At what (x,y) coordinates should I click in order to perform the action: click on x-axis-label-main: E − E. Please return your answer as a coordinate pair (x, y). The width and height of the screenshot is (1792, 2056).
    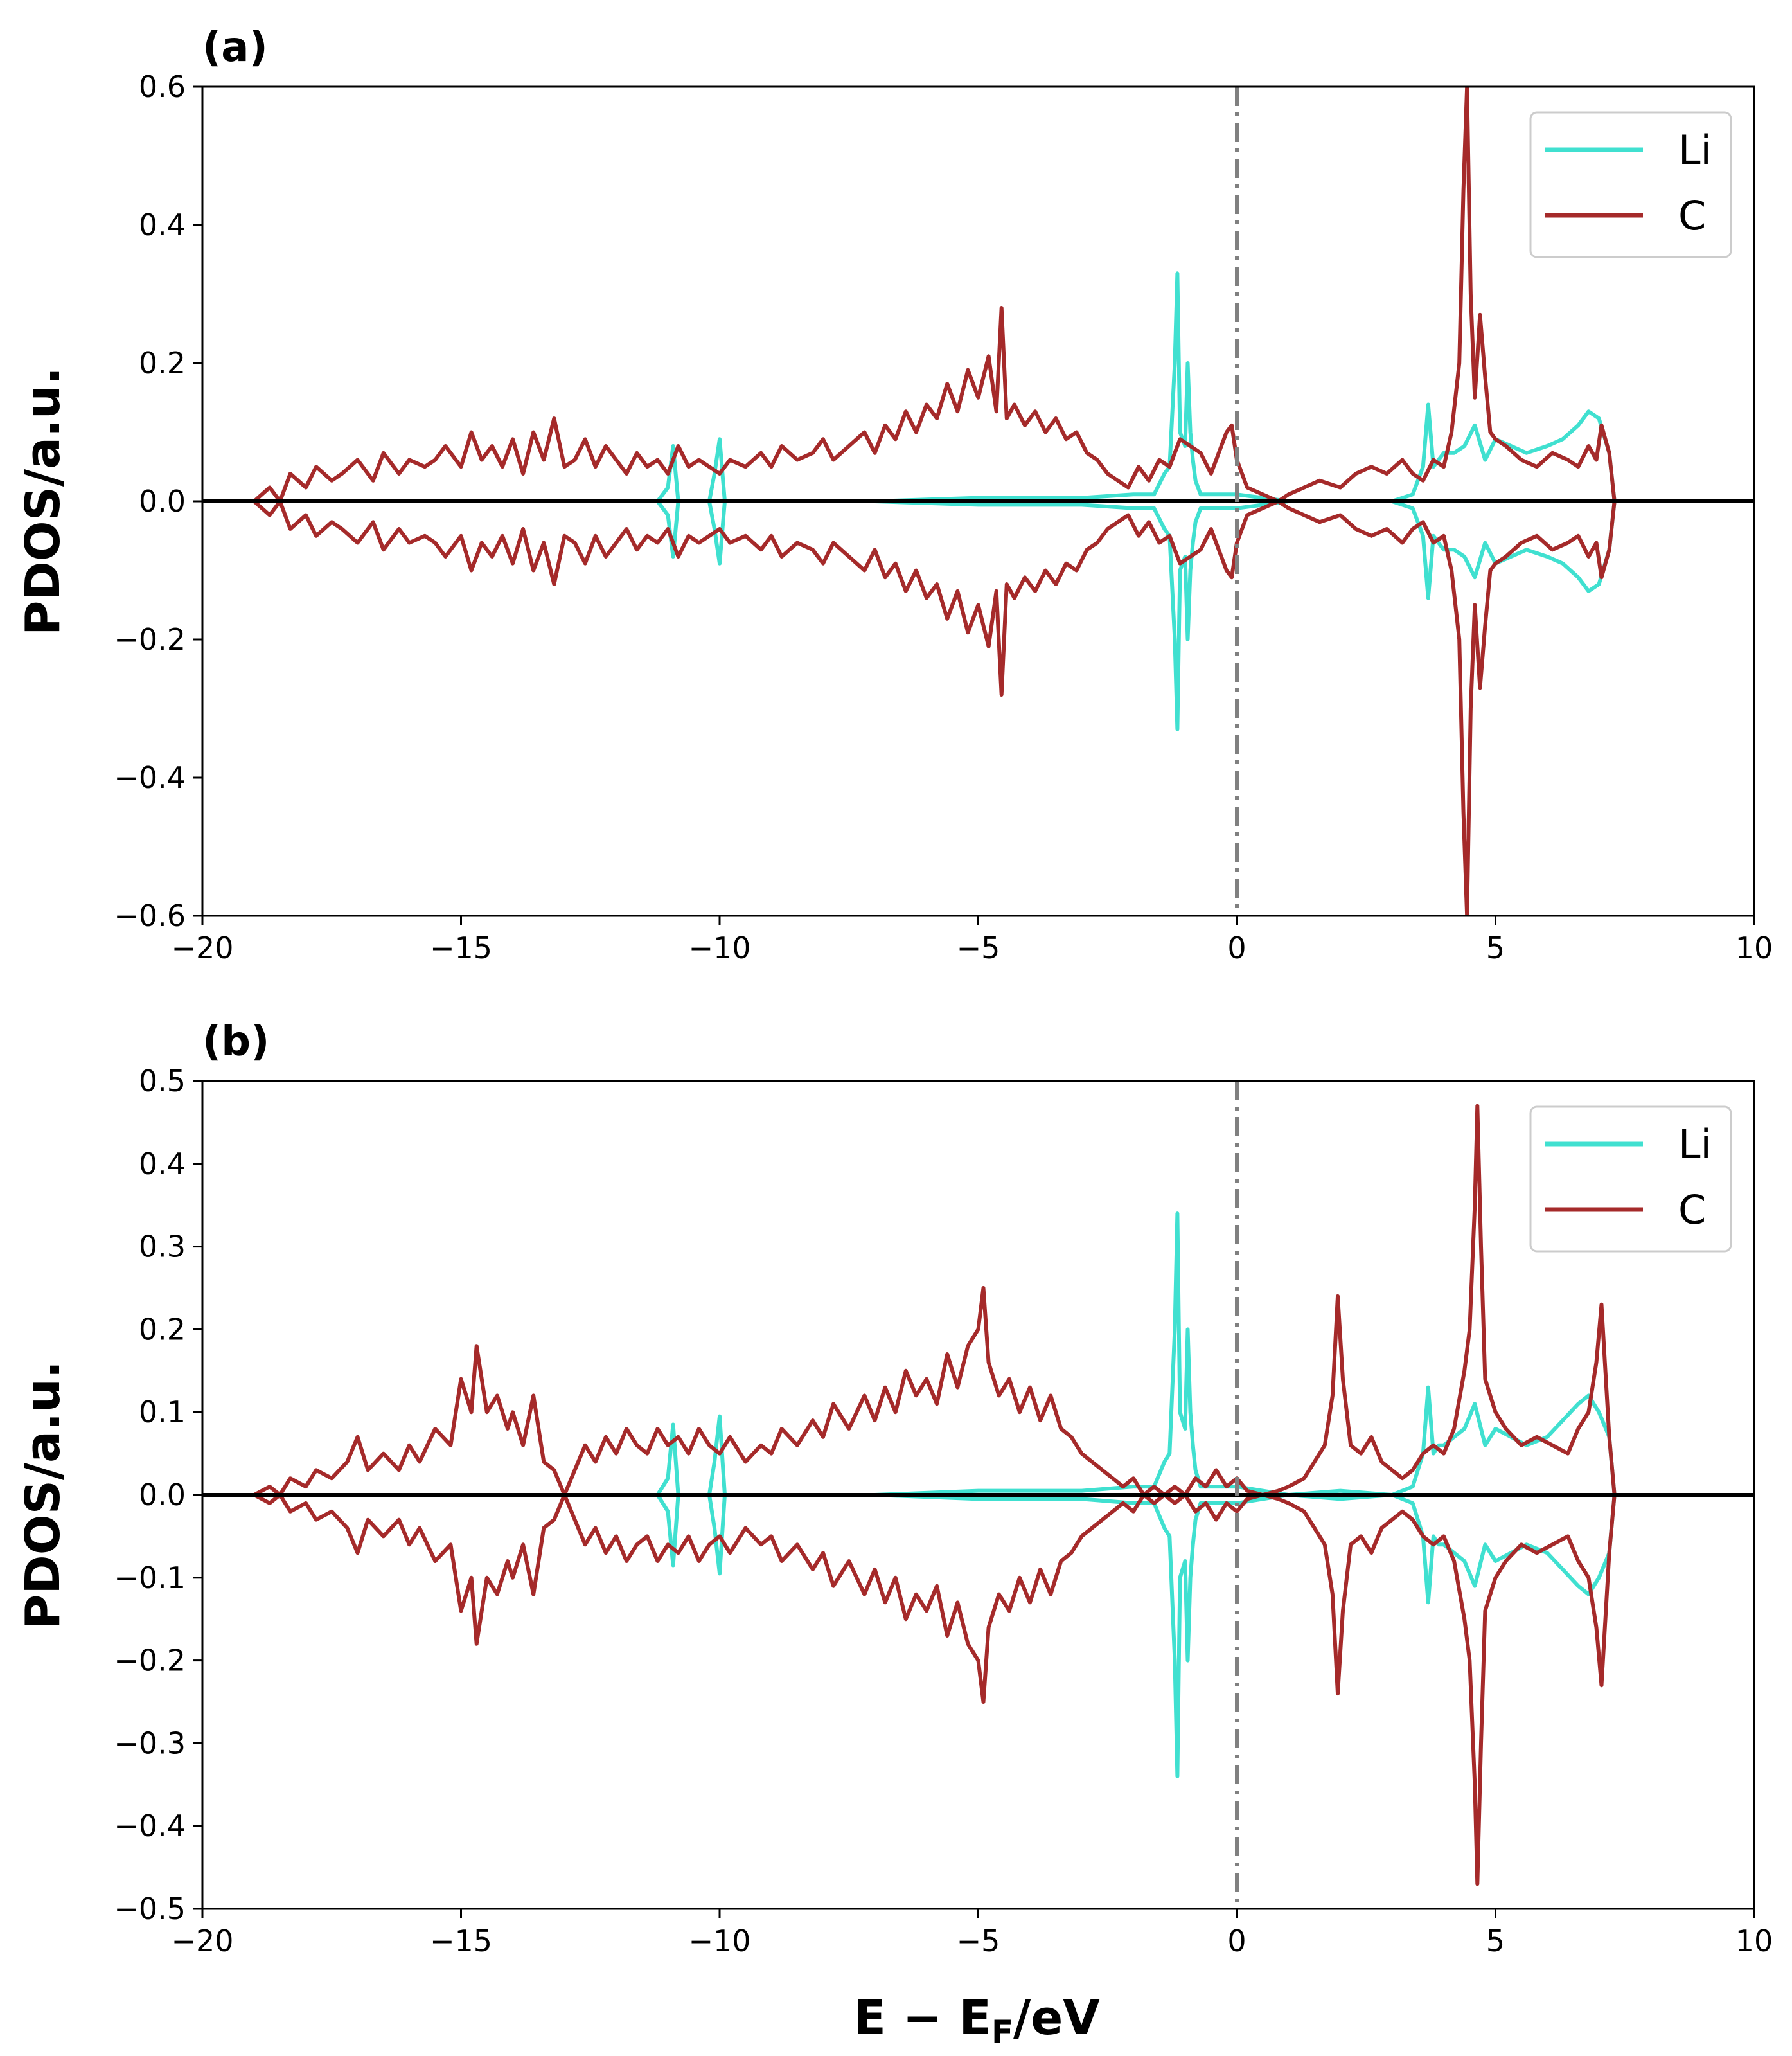
    Looking at the image, I should click on (922, 2018).